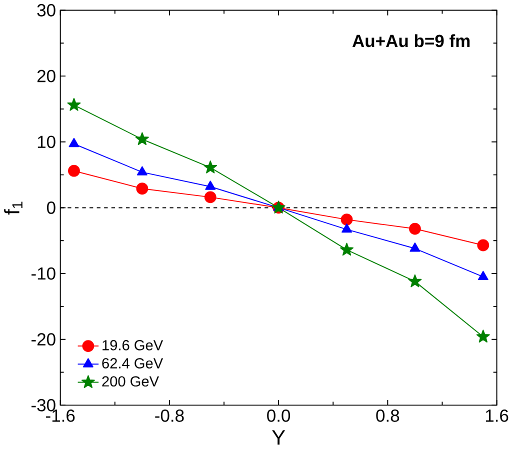 This screenshot has height=449, width=513. What do you see at coordinates (60, 416) in the screenshot?
I see `x-tick-label: -1.6` at bounding box center [60, 416].